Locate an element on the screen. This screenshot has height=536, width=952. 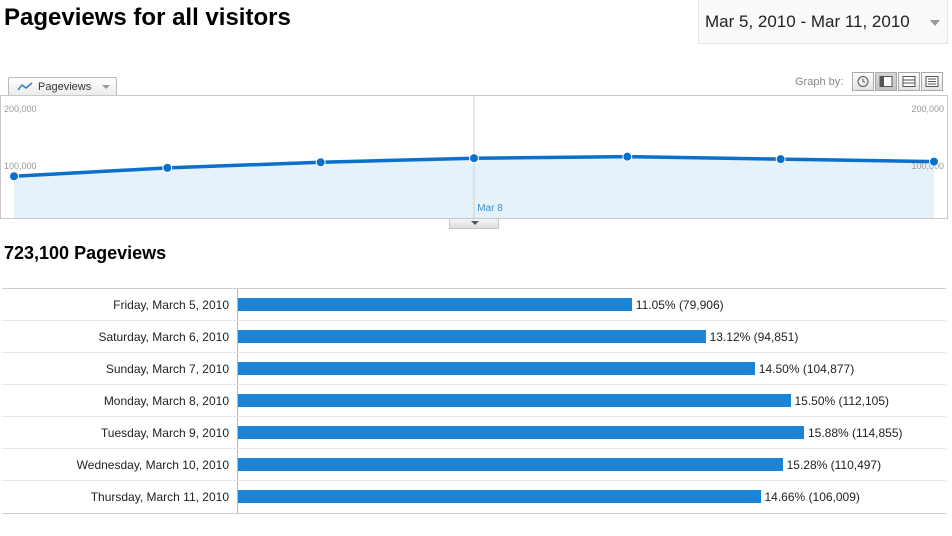
bar-row: Friday, March 5, 2010 11.05% (79,906) is located at coordinates (474, 305).